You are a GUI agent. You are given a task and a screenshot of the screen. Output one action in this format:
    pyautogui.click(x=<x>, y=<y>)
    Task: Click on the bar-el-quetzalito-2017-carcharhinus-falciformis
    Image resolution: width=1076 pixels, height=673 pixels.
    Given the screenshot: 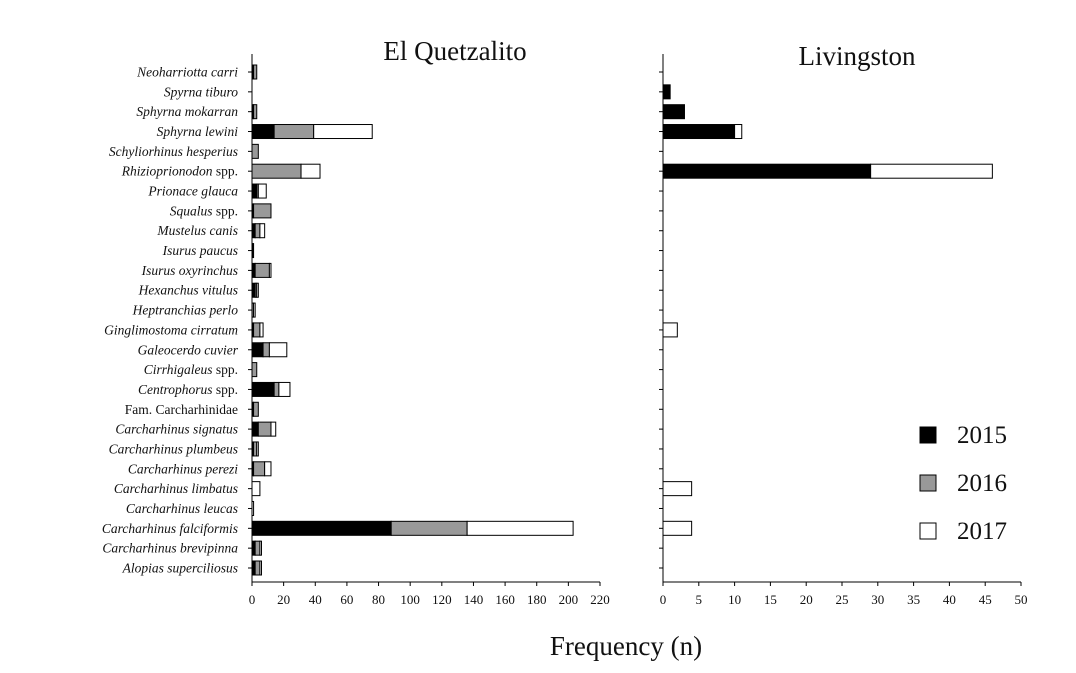 What is the action you would take?
    pyautogui.click(x=520, y=528)
    